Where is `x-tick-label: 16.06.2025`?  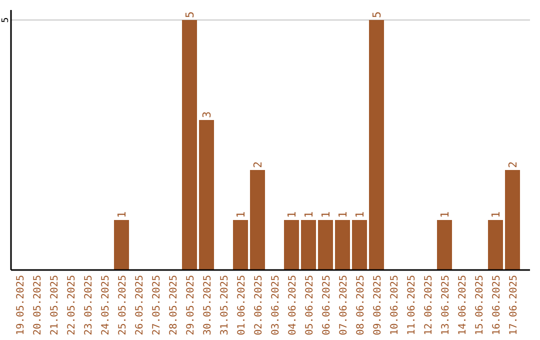 x-tick-label: 16.06.2025 is located at coordinates (497, 305).